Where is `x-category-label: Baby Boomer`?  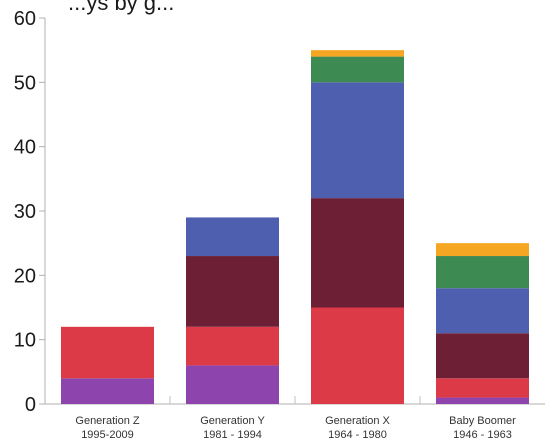 x-category-label: Baby Boomer is located at coordinates (482, 421).